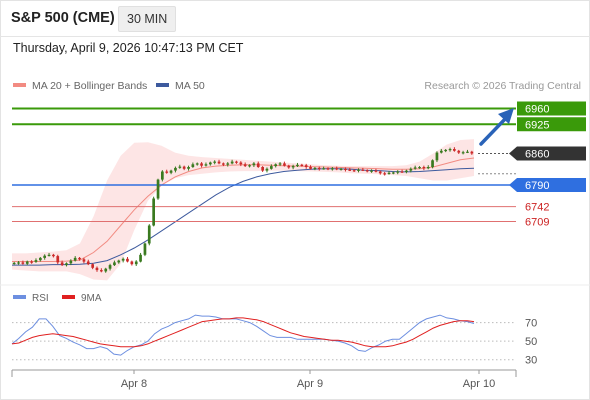 The height and width of the screenshot is (400, 590). What do you see at coordinates (31, 298) in the screenshot?
I see `legend-rsi: RSI` at bounding box center [31, 298].